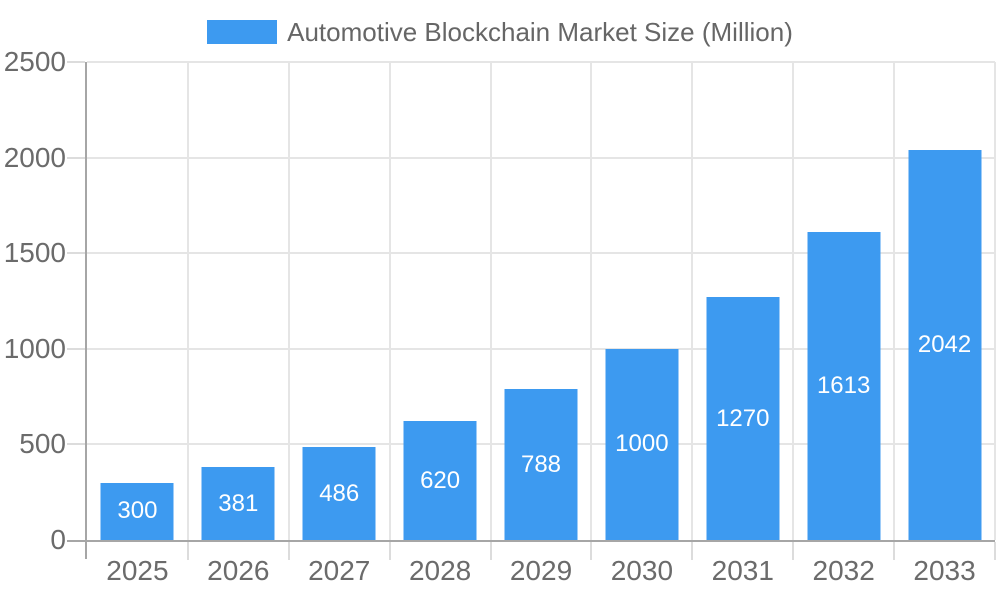 The width and height of the screenshot is (1000, 600). I want to click on bar-value-label: 1270, so click(743, 418).